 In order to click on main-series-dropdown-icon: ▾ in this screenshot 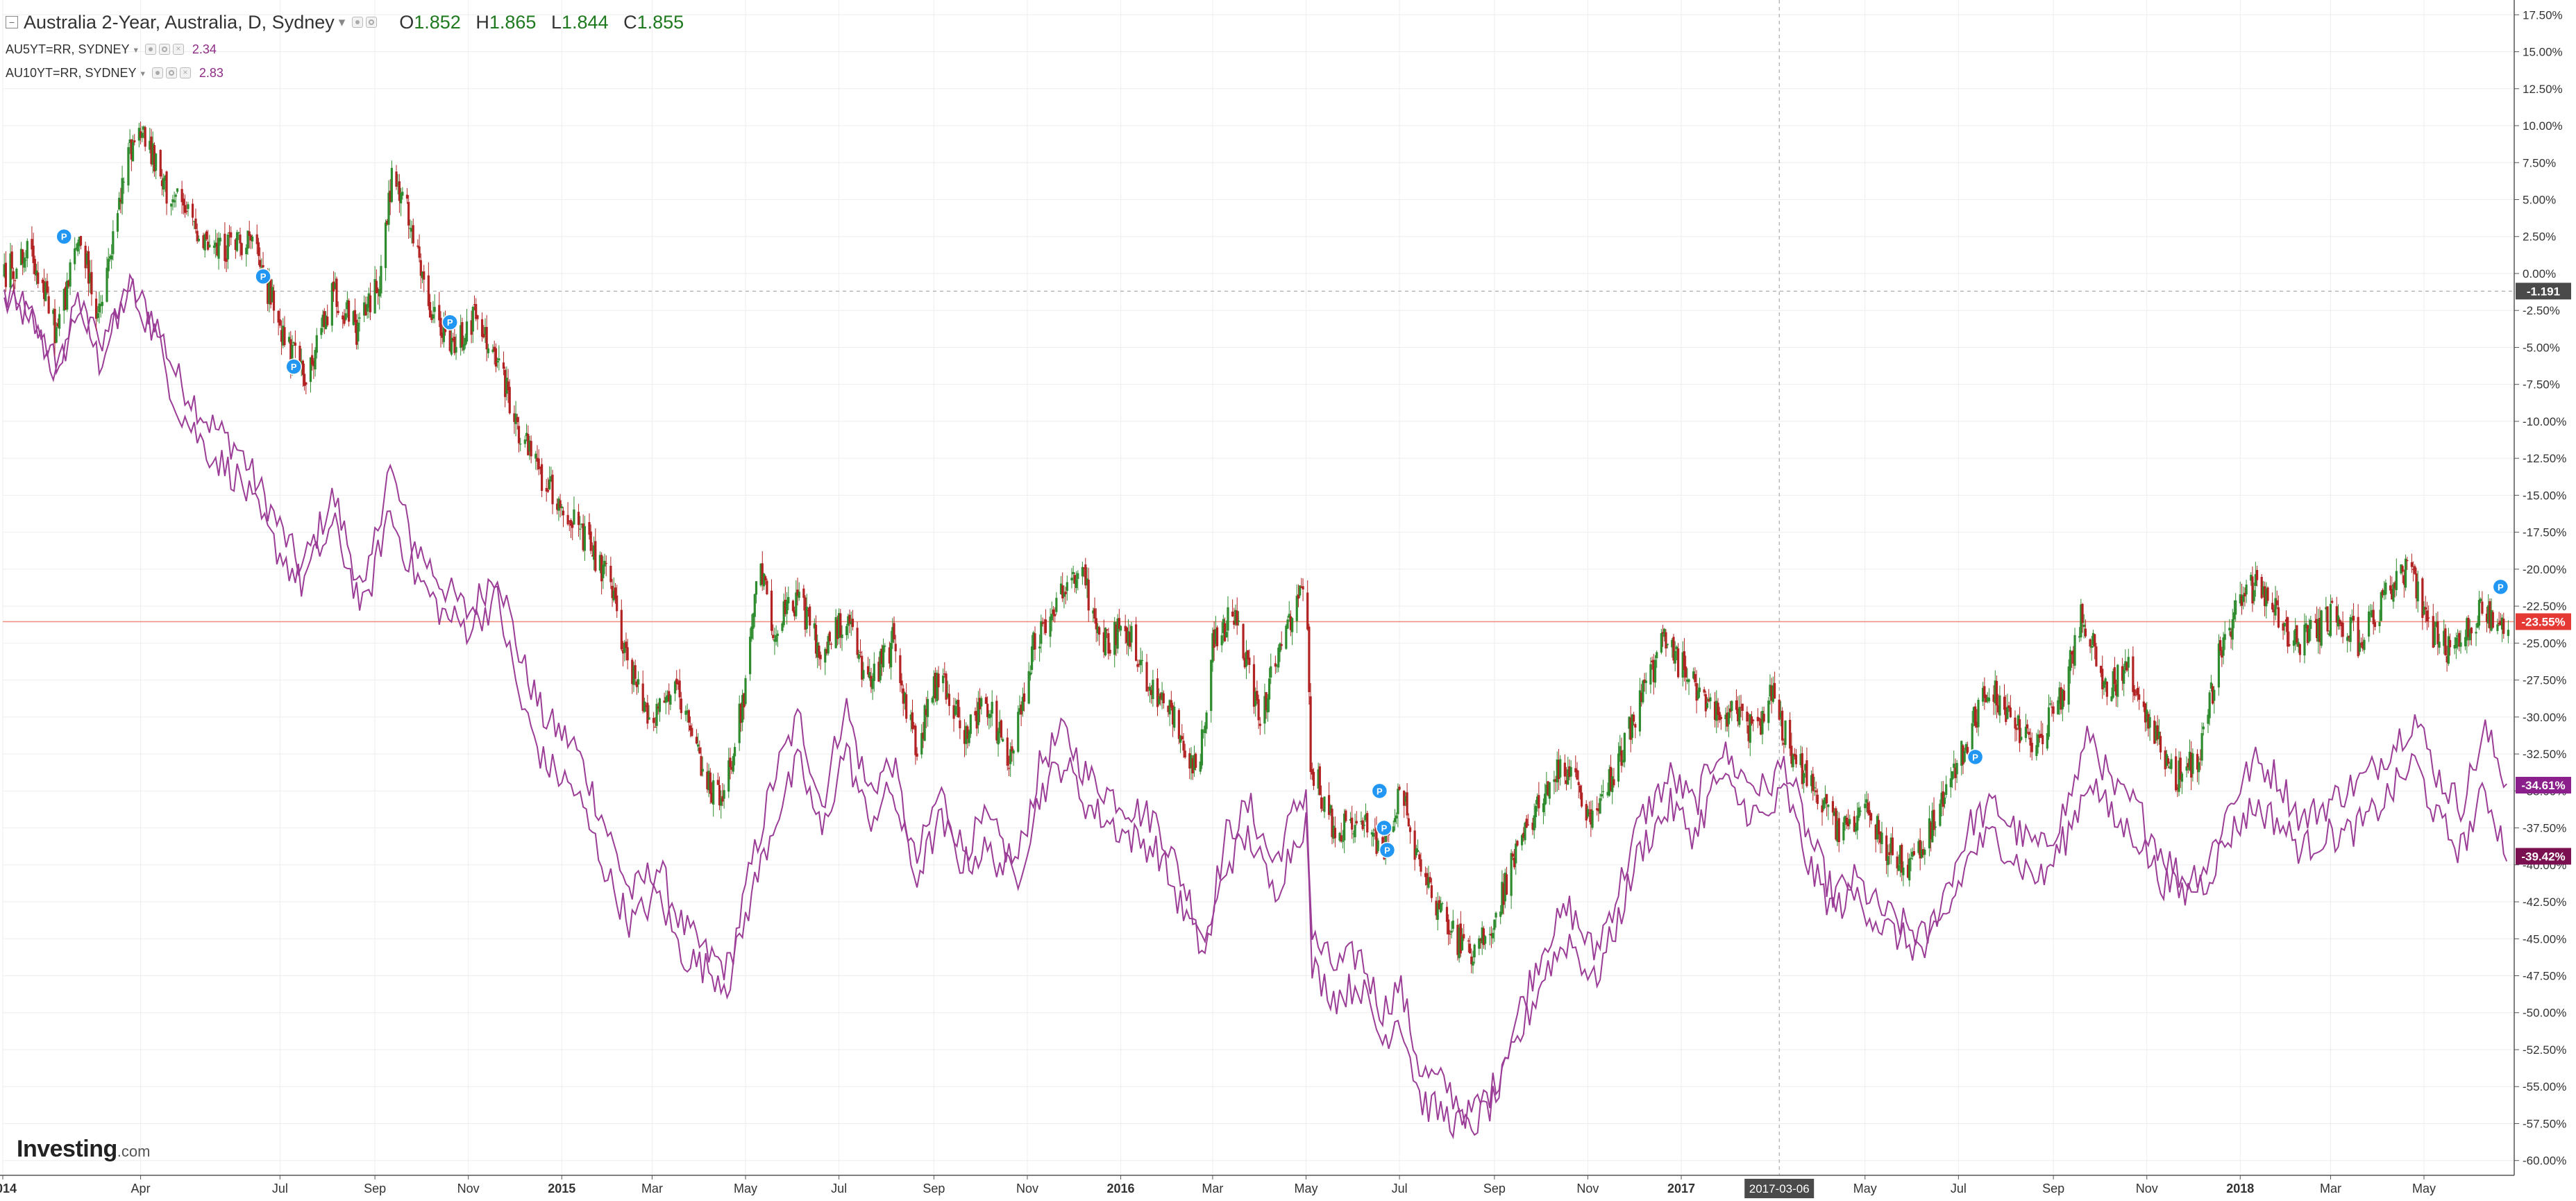, I will do `click(342, 22)`.